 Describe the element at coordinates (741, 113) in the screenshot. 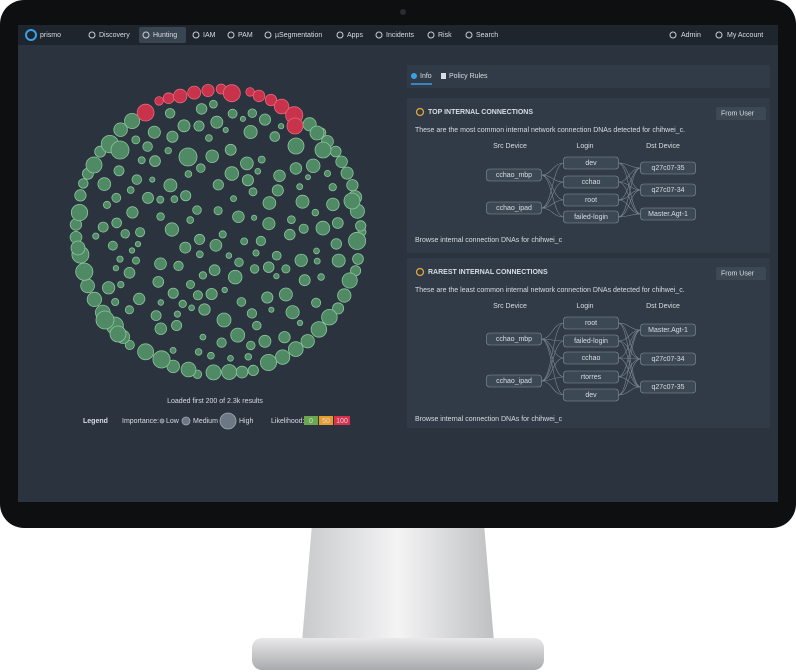

I see `filter-button` at that location.